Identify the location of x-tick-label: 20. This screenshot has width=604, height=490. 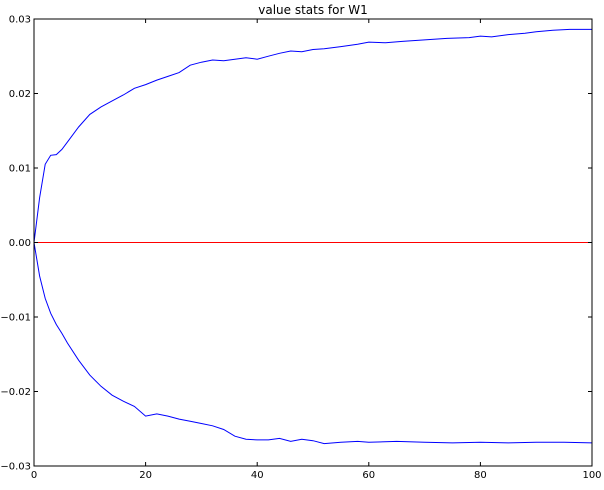
(145, 475).